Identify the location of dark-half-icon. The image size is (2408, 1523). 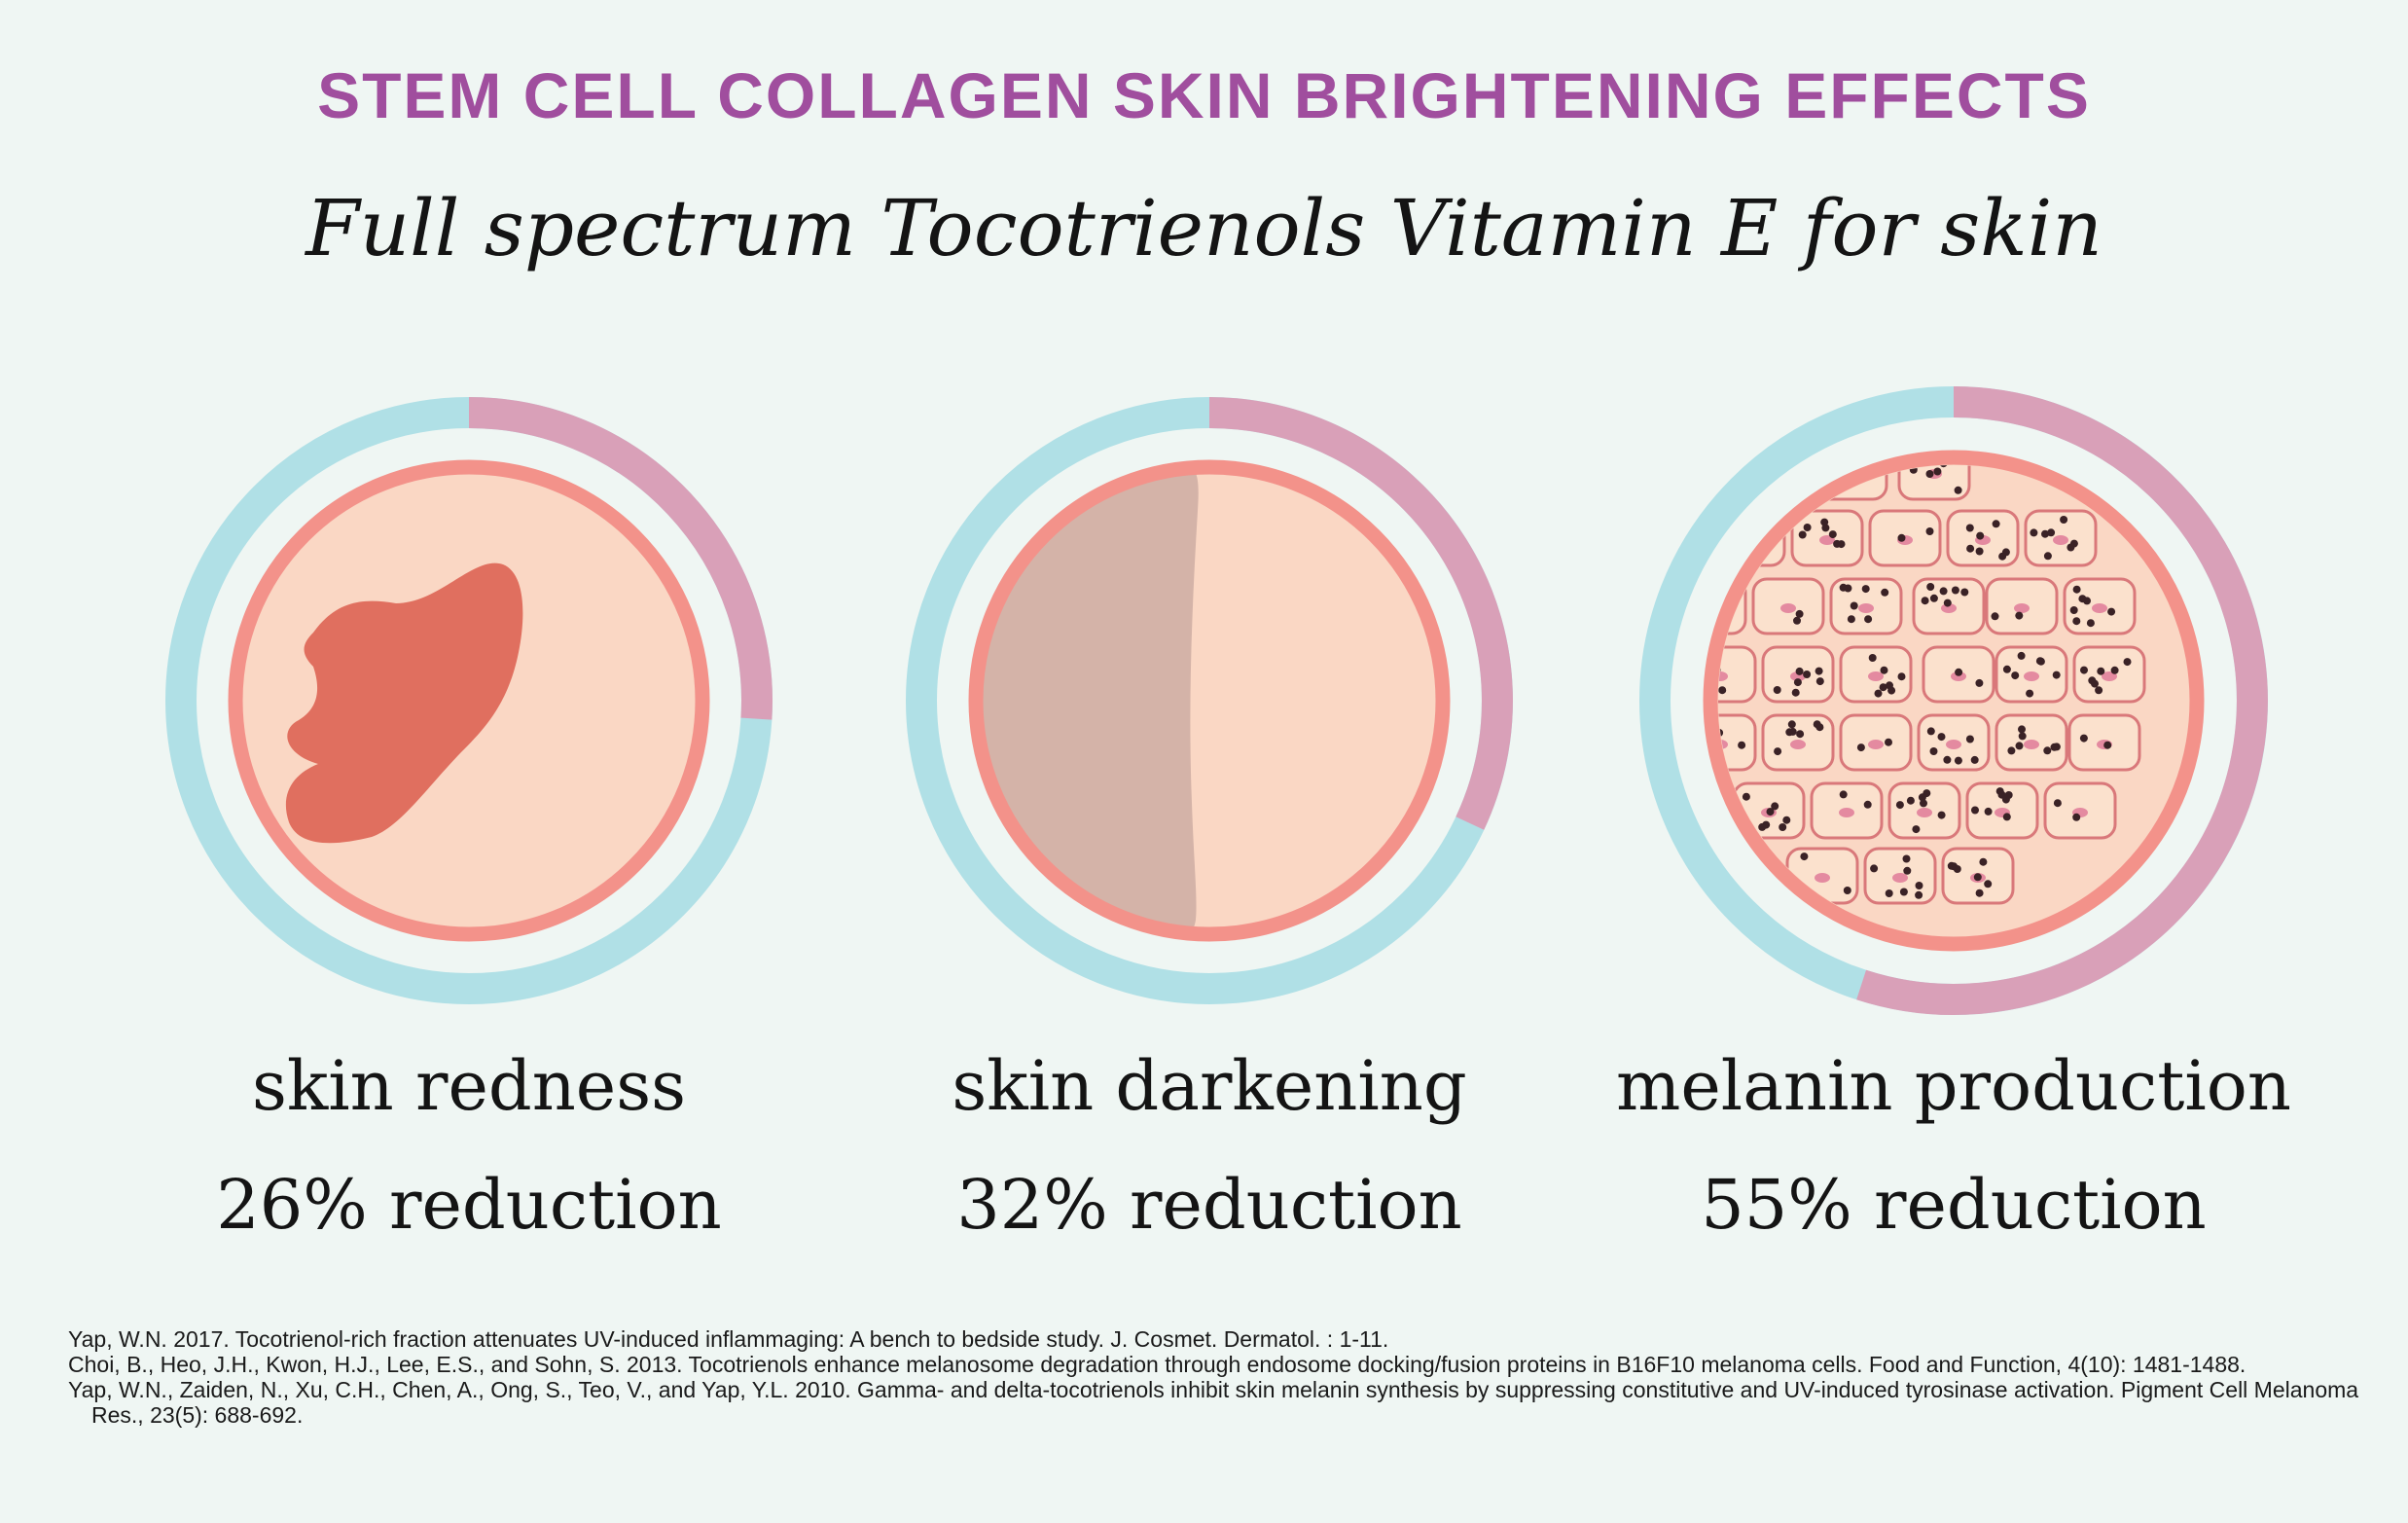
(1209, 700).